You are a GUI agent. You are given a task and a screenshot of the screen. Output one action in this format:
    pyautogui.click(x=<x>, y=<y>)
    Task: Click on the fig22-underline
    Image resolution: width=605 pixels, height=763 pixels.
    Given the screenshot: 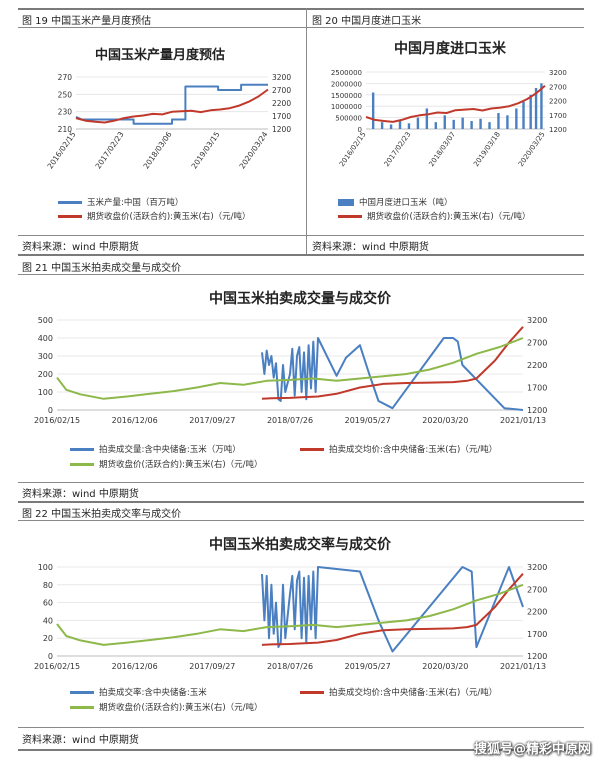 What is the action you would take?
    pyautogui.click(x=301, y=520)
    